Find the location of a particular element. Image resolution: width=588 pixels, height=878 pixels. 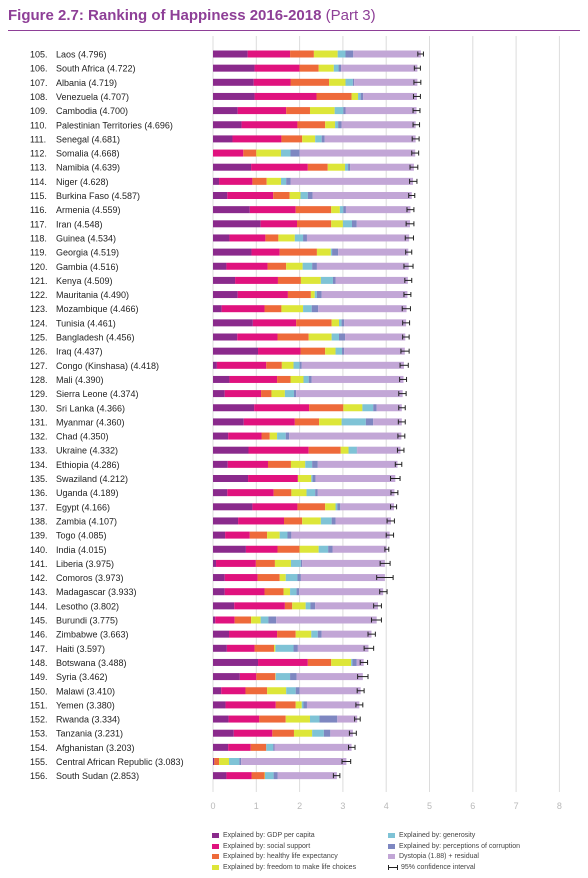

rank-label: 120. is located at coordinates (39, 267).